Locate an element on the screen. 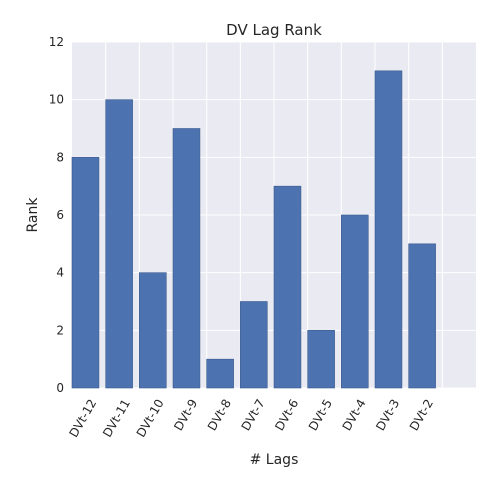  y-tick-labels: 0 2 4 6 8 10 12 is located at coordinates (56, 215).